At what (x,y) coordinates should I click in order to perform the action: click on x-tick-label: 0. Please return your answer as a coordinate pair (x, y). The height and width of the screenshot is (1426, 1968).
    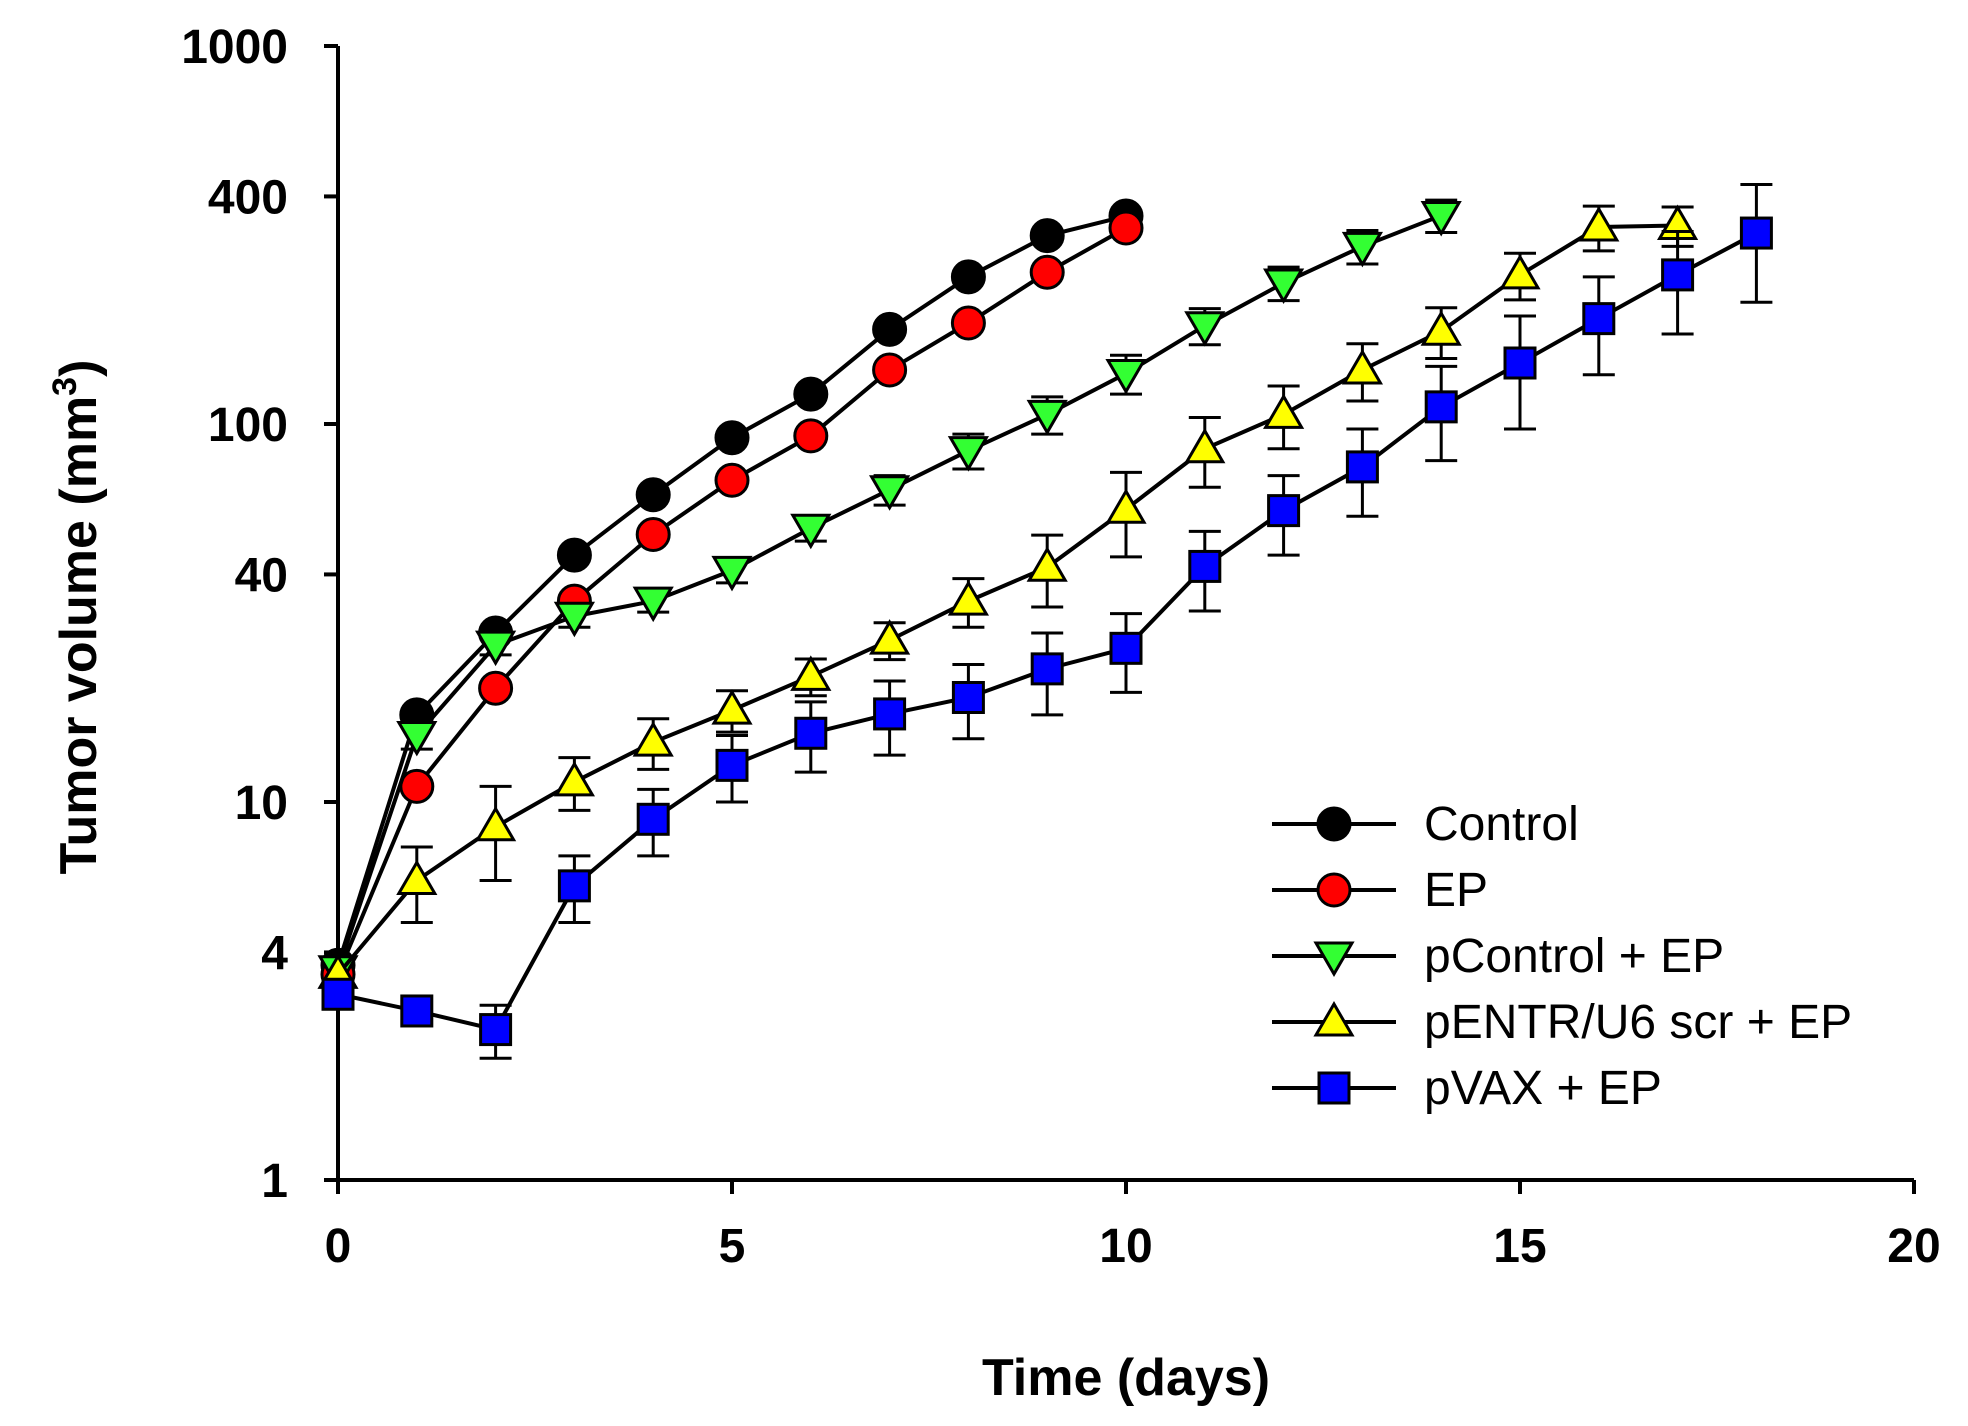
    Looking at the image, I should click on (338, 1246).